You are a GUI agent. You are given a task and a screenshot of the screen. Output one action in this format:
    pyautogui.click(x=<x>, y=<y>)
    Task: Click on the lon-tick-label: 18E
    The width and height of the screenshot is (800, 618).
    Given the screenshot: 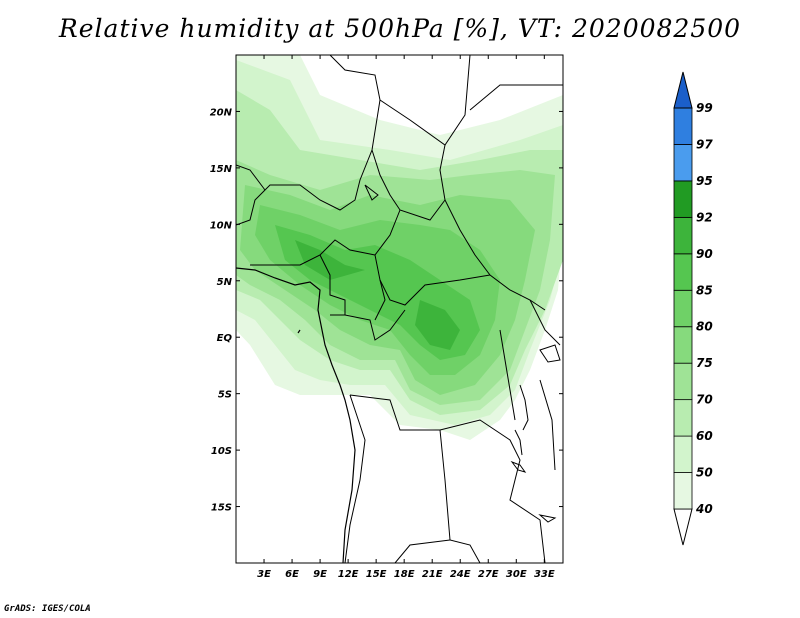 What is the action you would take?
    pyautogui.click(x=404, y=574)
    